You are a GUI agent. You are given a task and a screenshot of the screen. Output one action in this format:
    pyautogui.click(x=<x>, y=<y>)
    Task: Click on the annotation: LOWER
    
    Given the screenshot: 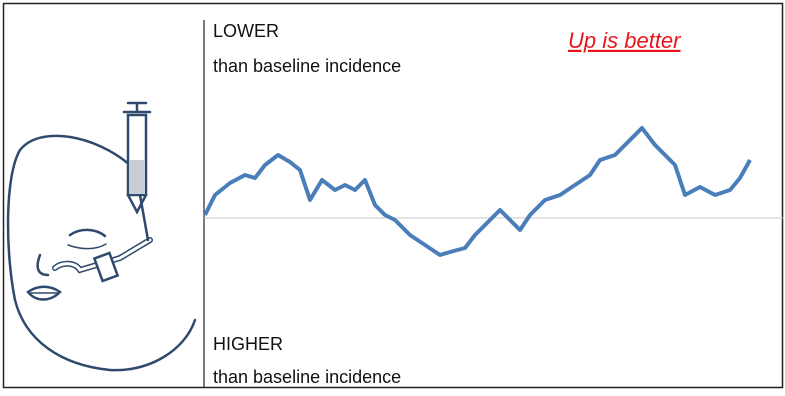 What is the action you would take?
    pyautogui.click(x=246, y=31)
    